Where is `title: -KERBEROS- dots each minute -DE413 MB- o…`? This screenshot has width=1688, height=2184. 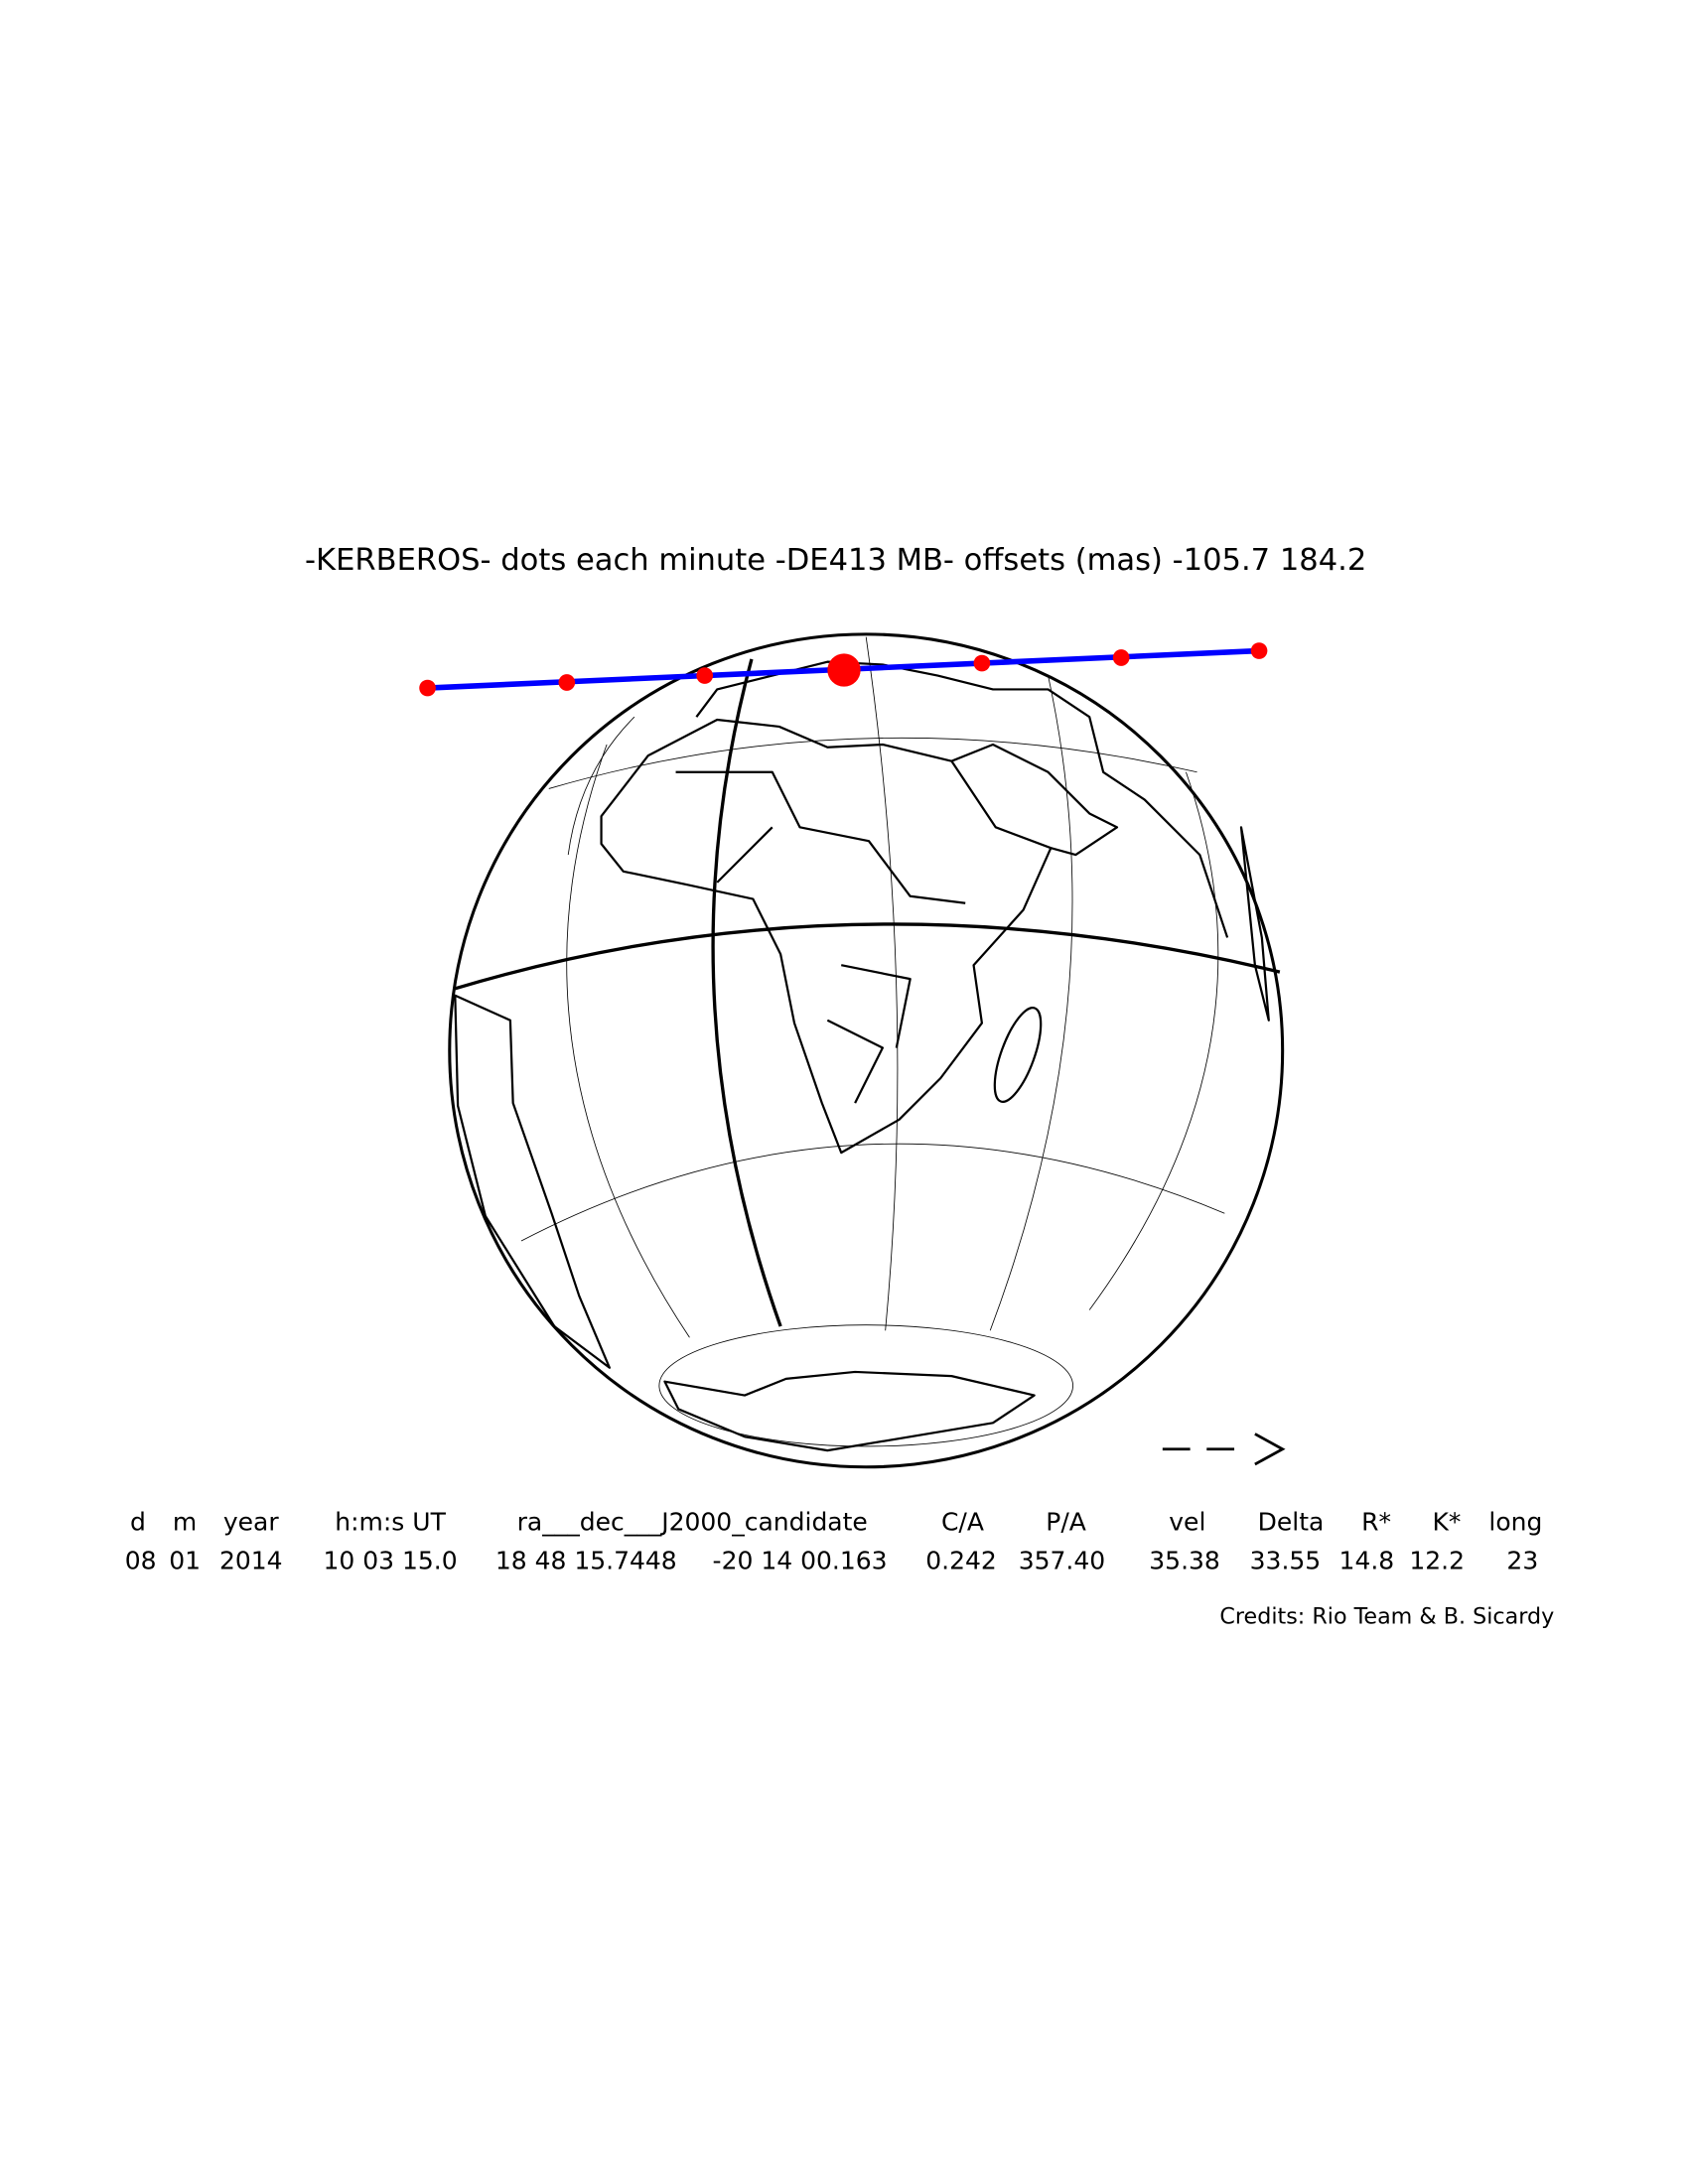 title: -KERBEROS- dots each minute -DE413 MB- o… is located at coordinates (835, 560).